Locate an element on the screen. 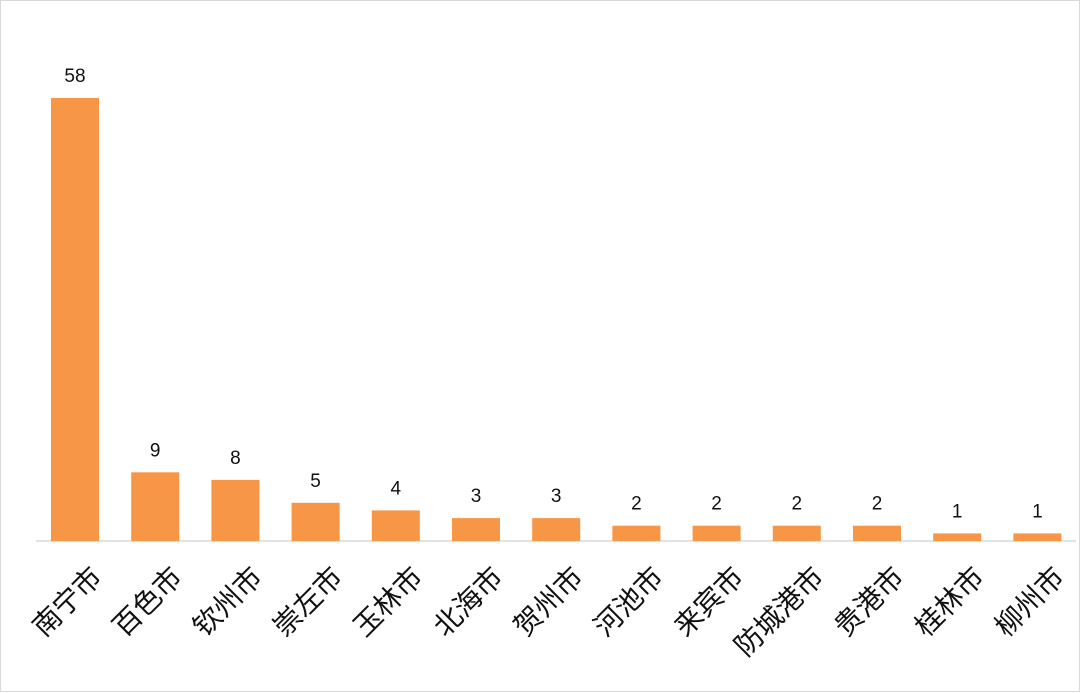 Image resolution: width=1080 pixels, height=693 pixels. data-label-1: 9 is located at coordinates (155, 450).